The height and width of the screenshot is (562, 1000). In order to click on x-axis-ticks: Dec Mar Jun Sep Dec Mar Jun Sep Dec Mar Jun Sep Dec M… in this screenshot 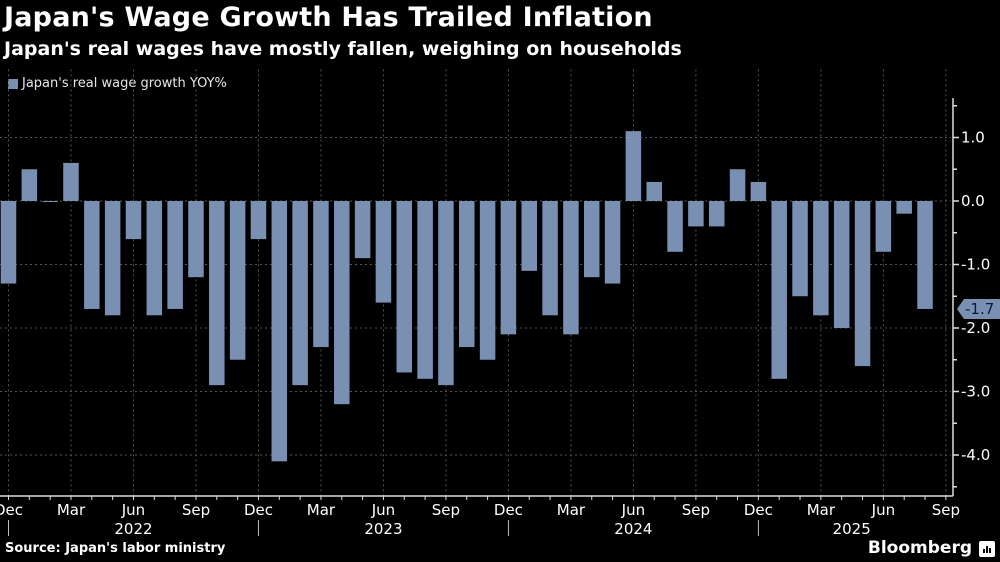, I will do `click(480, 517)`.